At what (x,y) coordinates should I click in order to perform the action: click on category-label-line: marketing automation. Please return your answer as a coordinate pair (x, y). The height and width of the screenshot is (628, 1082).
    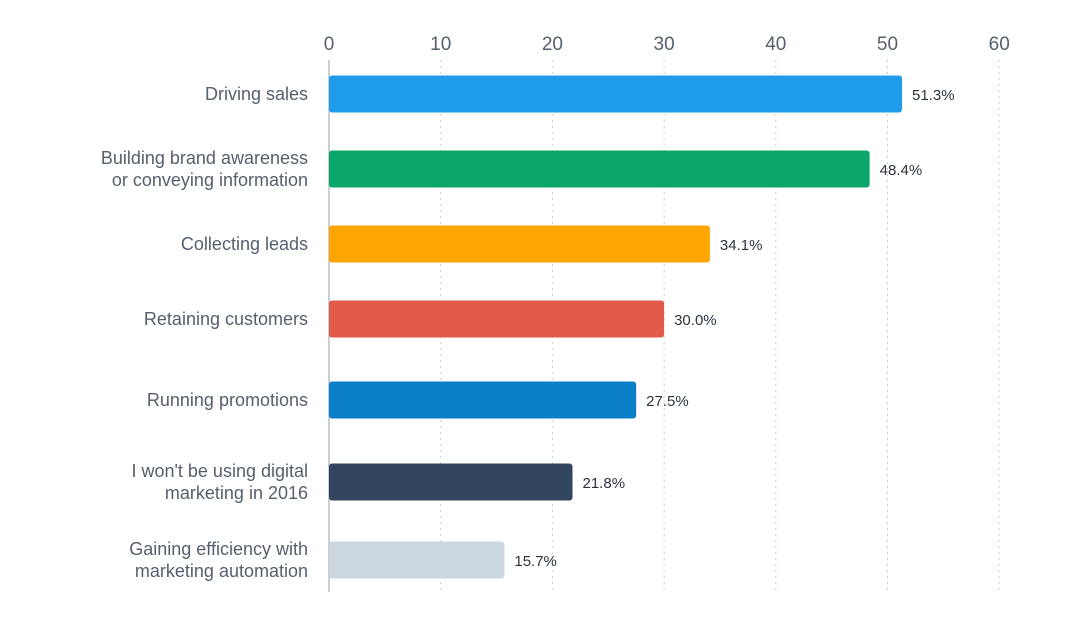
    Looking at the image, I should click on (221, 571).